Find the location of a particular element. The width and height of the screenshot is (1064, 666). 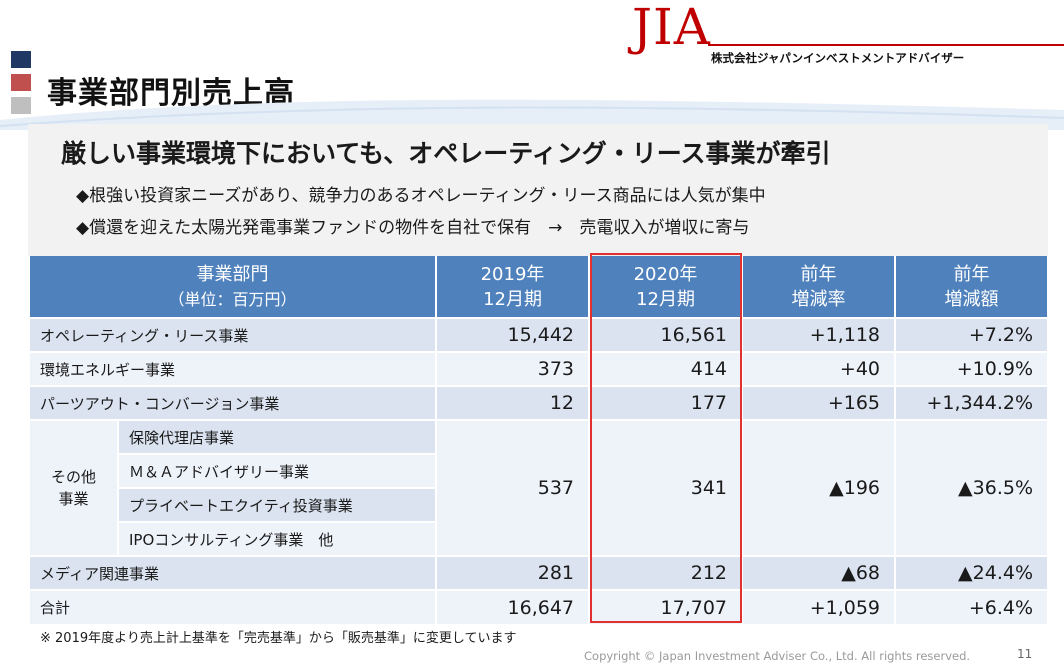

table-row: パーツアウト・コンバージョン事業 12 177 +165 +1,344.2% is located at coordinates (540, 402).